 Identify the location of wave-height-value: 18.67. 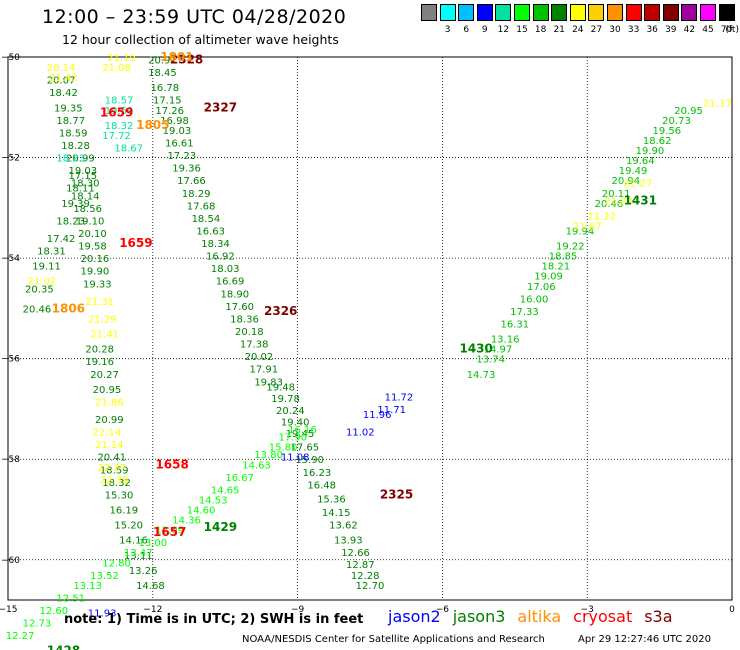
(128, 149).